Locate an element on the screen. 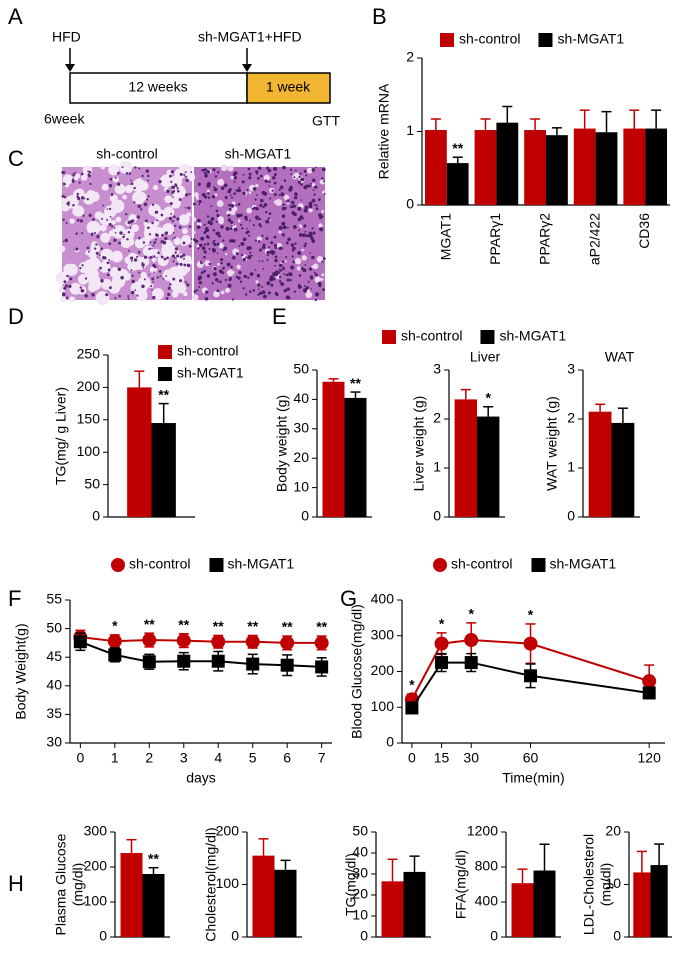 The image size is (680, 971). y-tick-label: 400 is located at coordinates (383, 599).